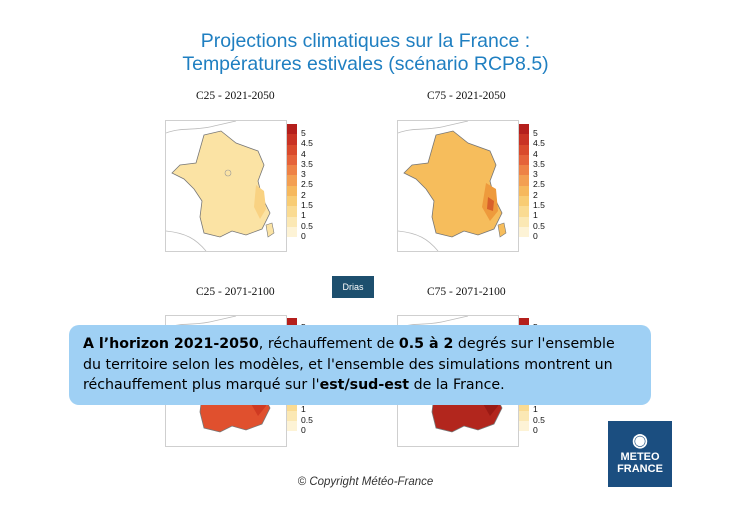  Describe the element at coordinates (307, 184) in the screenshot. I see `scale-labels-1: 5 4.5 4 3.5 3 2.5 2 1.5 1 0.5 0` at that location.